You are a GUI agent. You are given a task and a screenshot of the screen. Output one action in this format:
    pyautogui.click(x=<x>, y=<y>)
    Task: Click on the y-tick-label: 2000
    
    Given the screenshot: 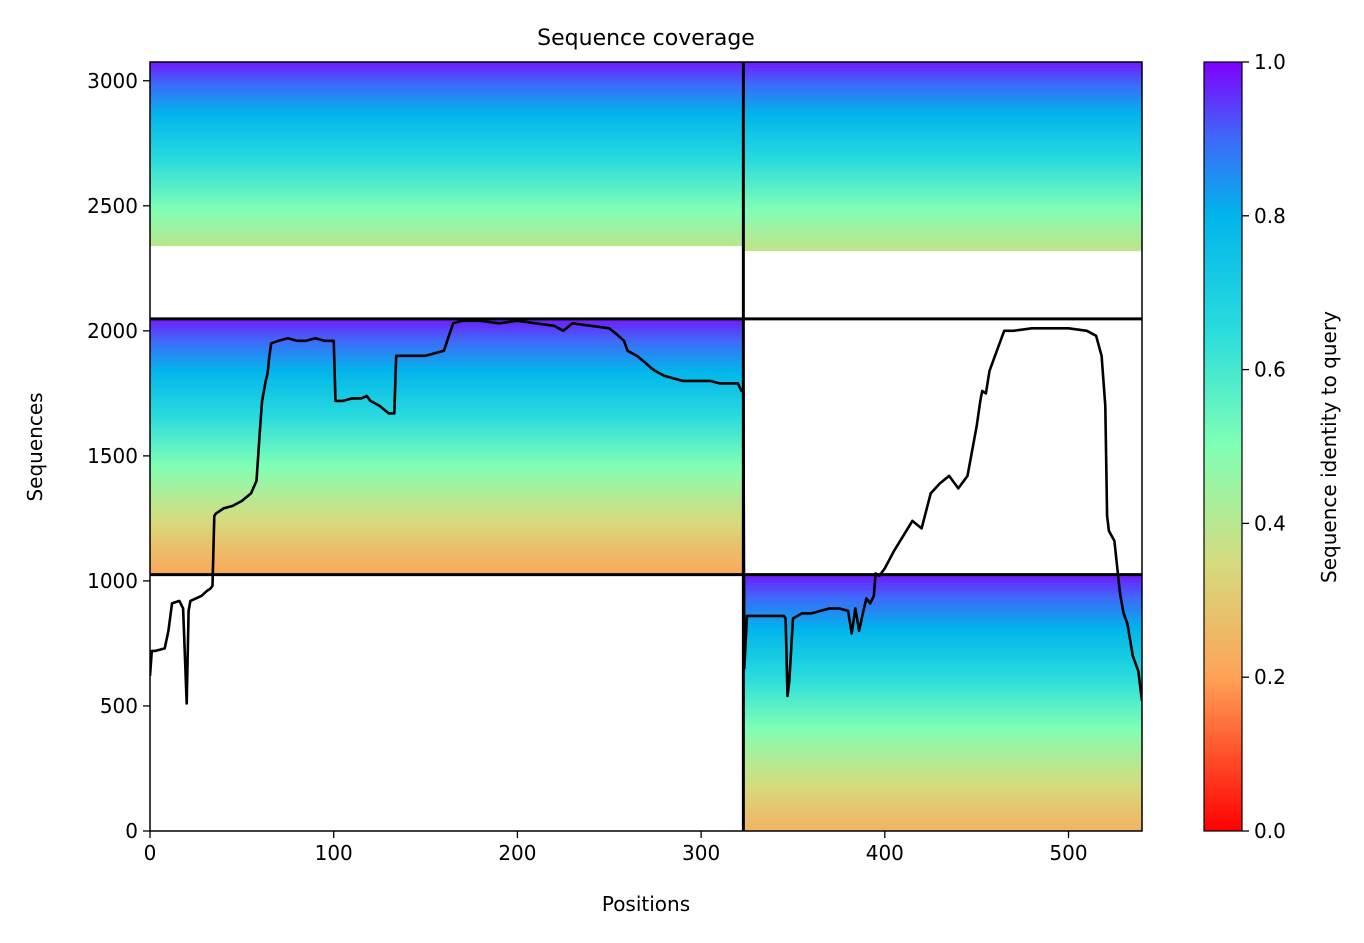 What is the action you would take?
    pyautogui.click(x=112, y=331)
    